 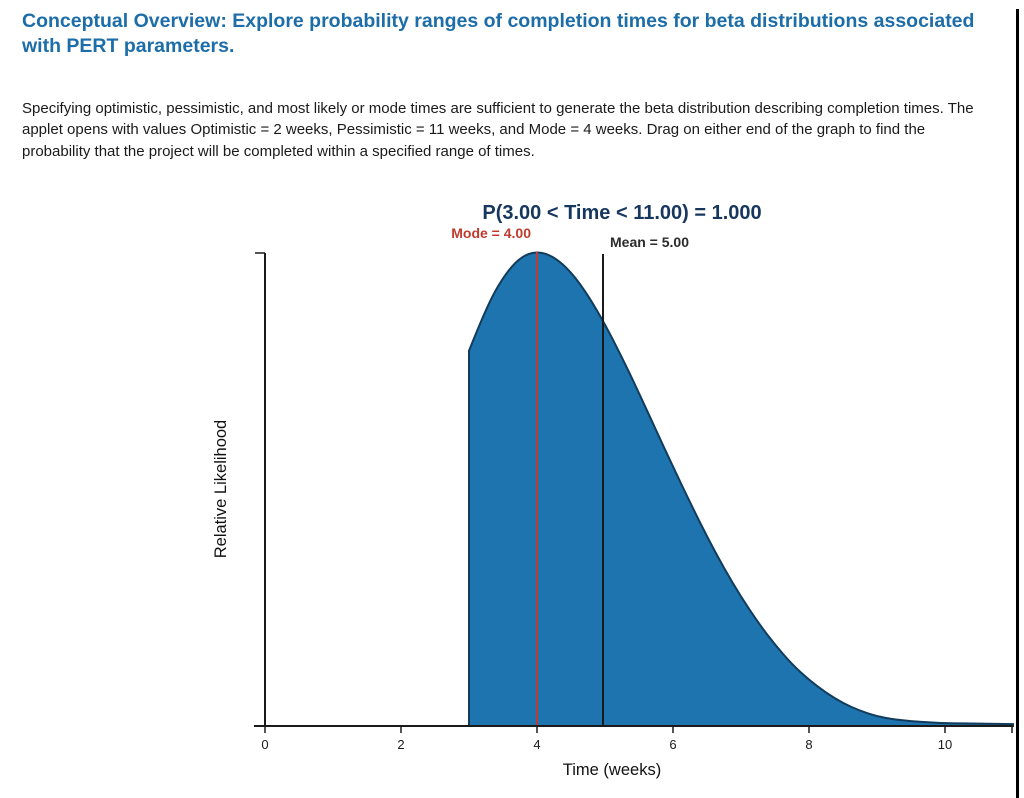 What do you see at coordinates (672, 744) in the screenshot?
I see `x-tick-label: 6` at bounding box center [672, 744].